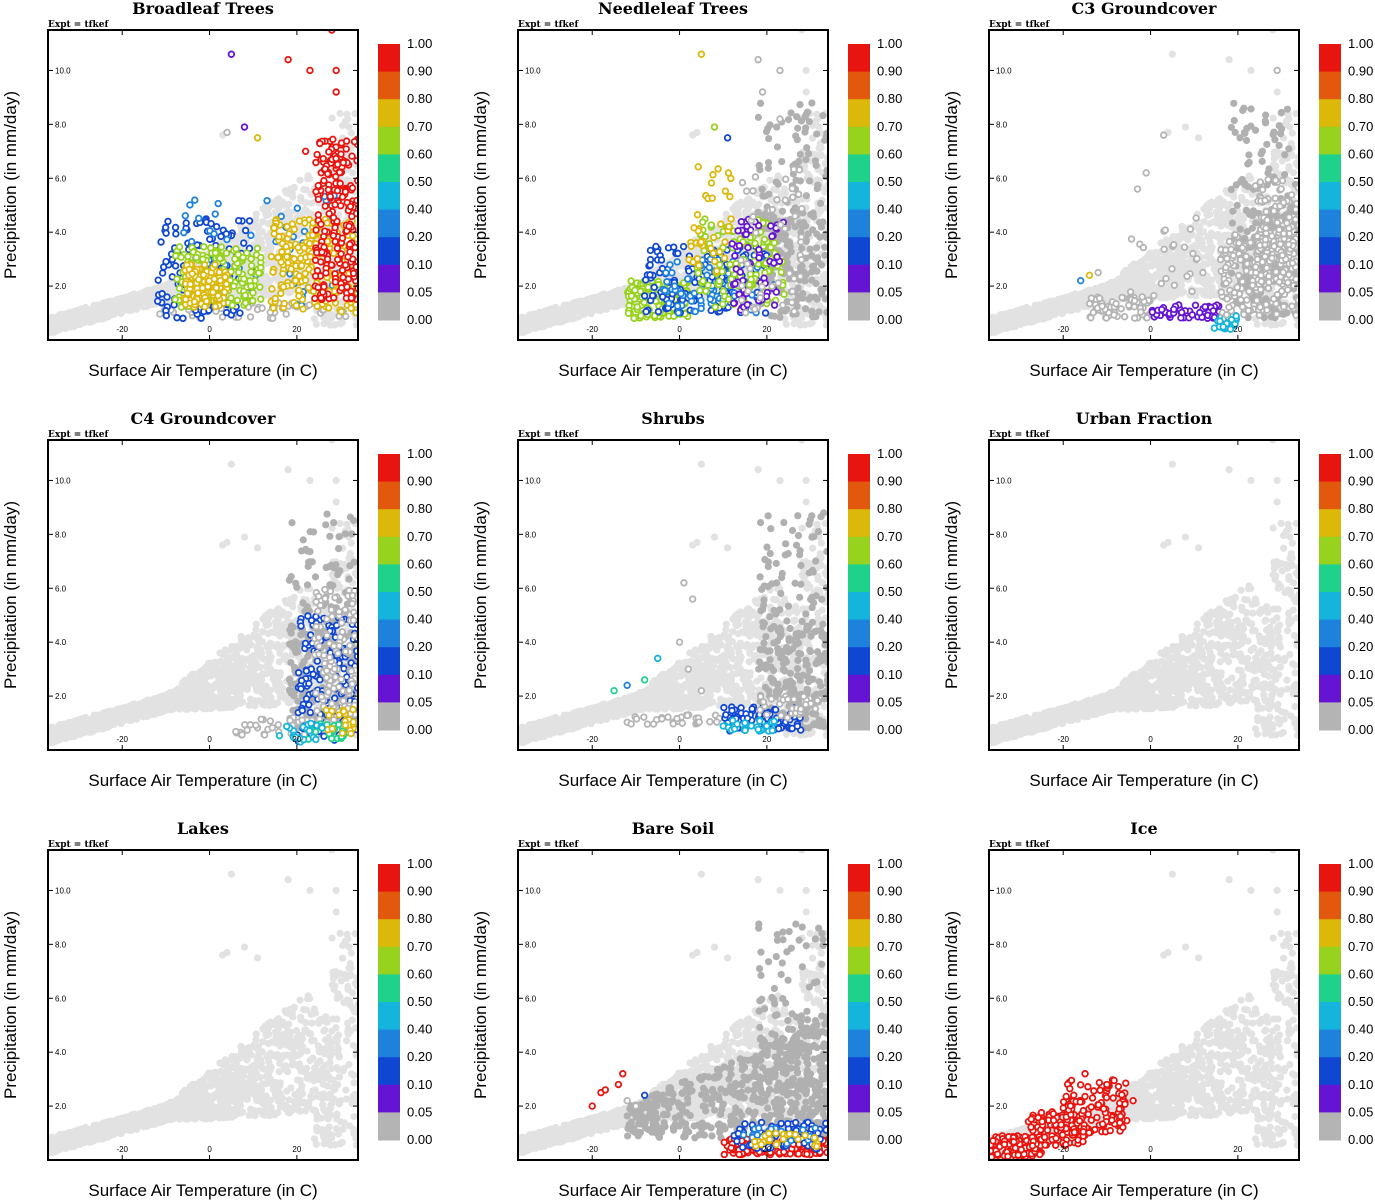 This screenshot has width=1375, height=1200. I want to click on colorbar-label: 0.40, so click(889, 209).